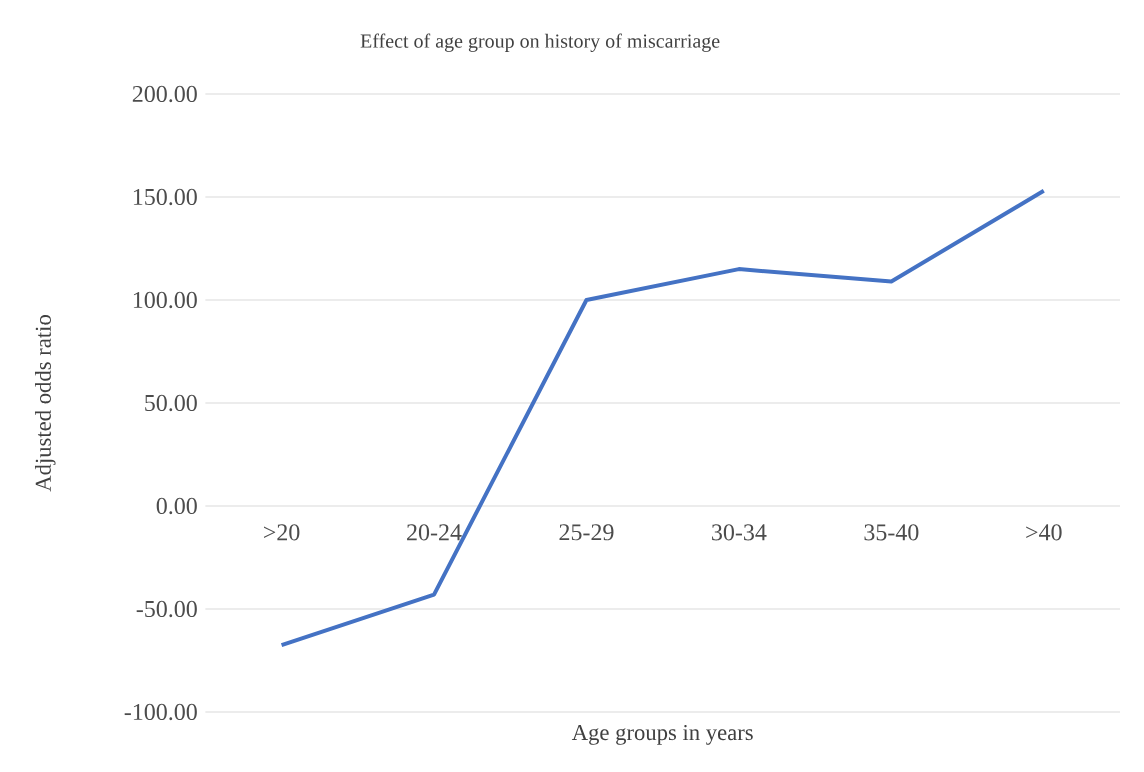 The height and width of the screenshot is (772, 1144). Describe the element at coordinates (45, 403) in the screenshot. I see `y-axis-title: Adjusted odds ratio` at that location.